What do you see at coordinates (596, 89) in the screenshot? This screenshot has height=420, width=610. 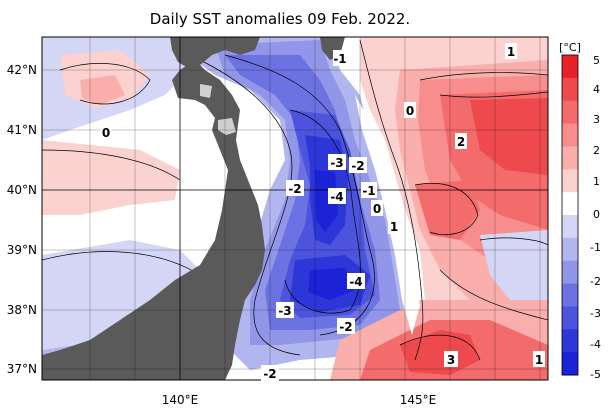 I see `colorbar-tick: 4` at bounding box center [596, 89].